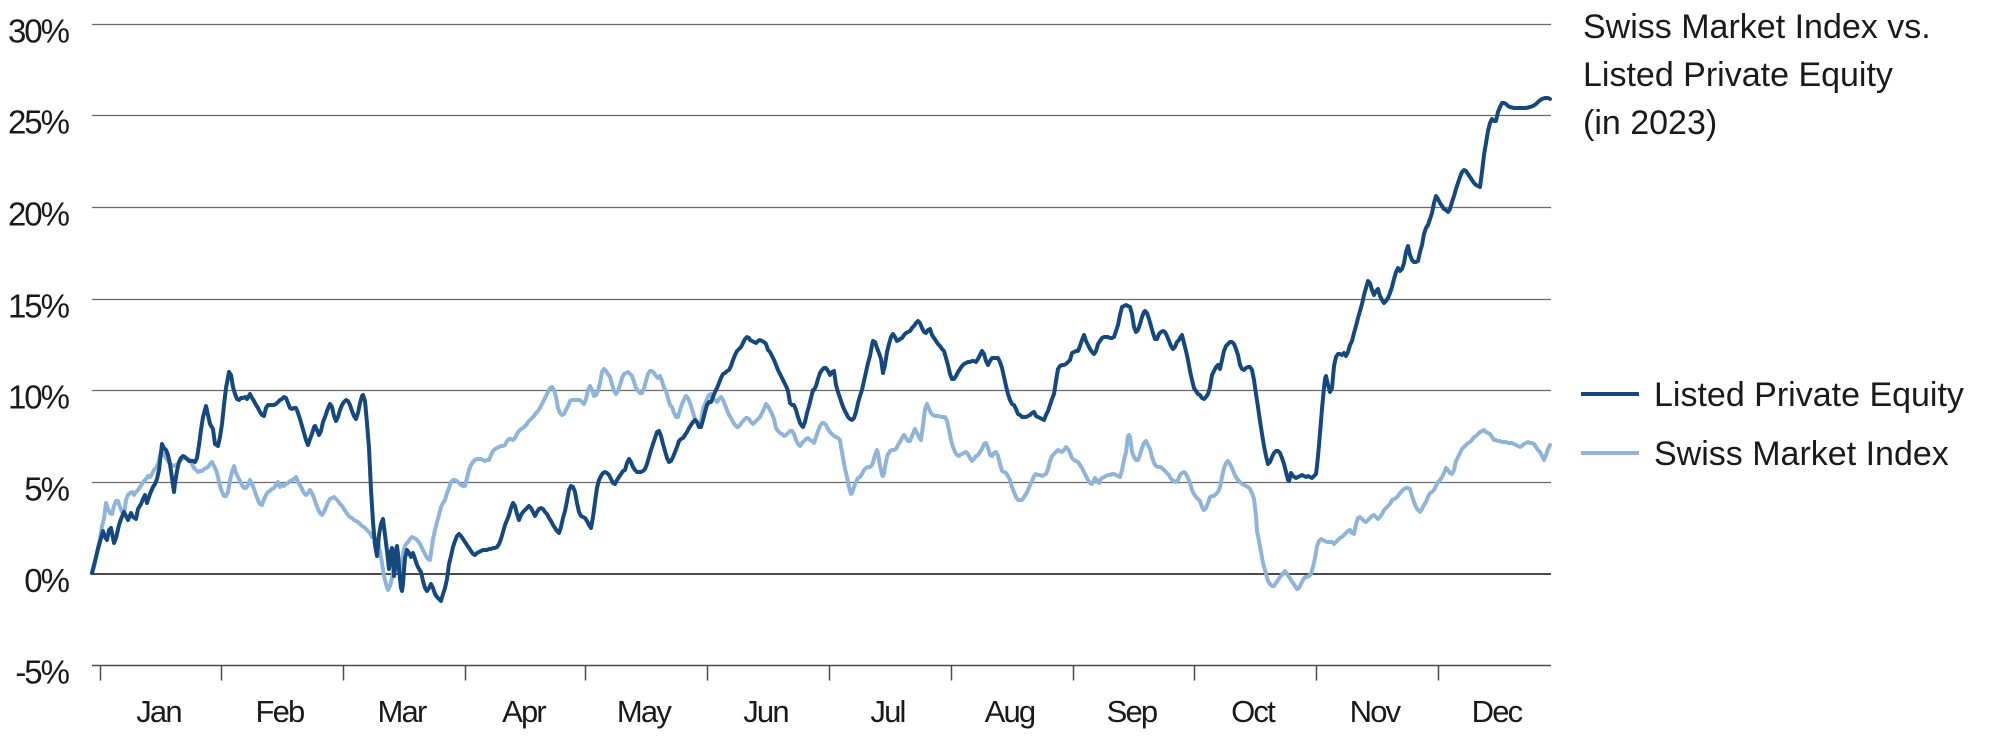  Describe the element at coordinates (1253, 711) in the screenshot. I see `svg-text: Oct` at that location.